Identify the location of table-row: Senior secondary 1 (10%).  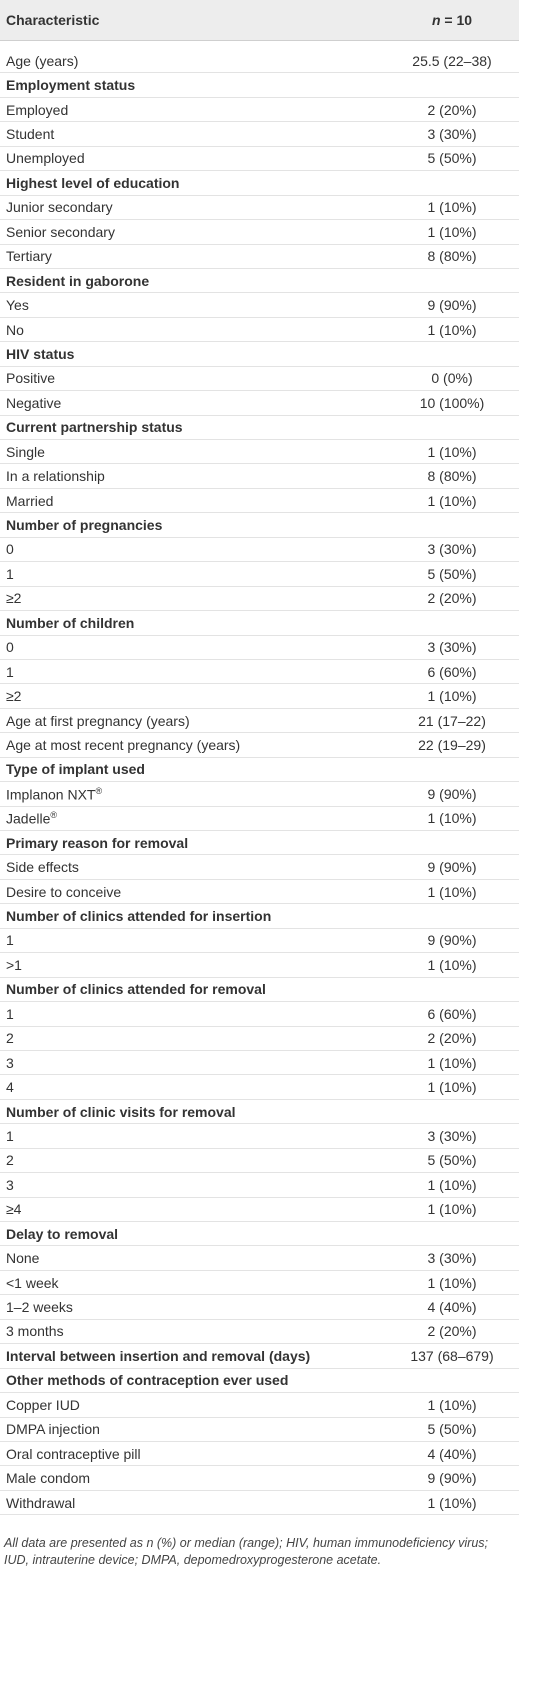
(259, 232).